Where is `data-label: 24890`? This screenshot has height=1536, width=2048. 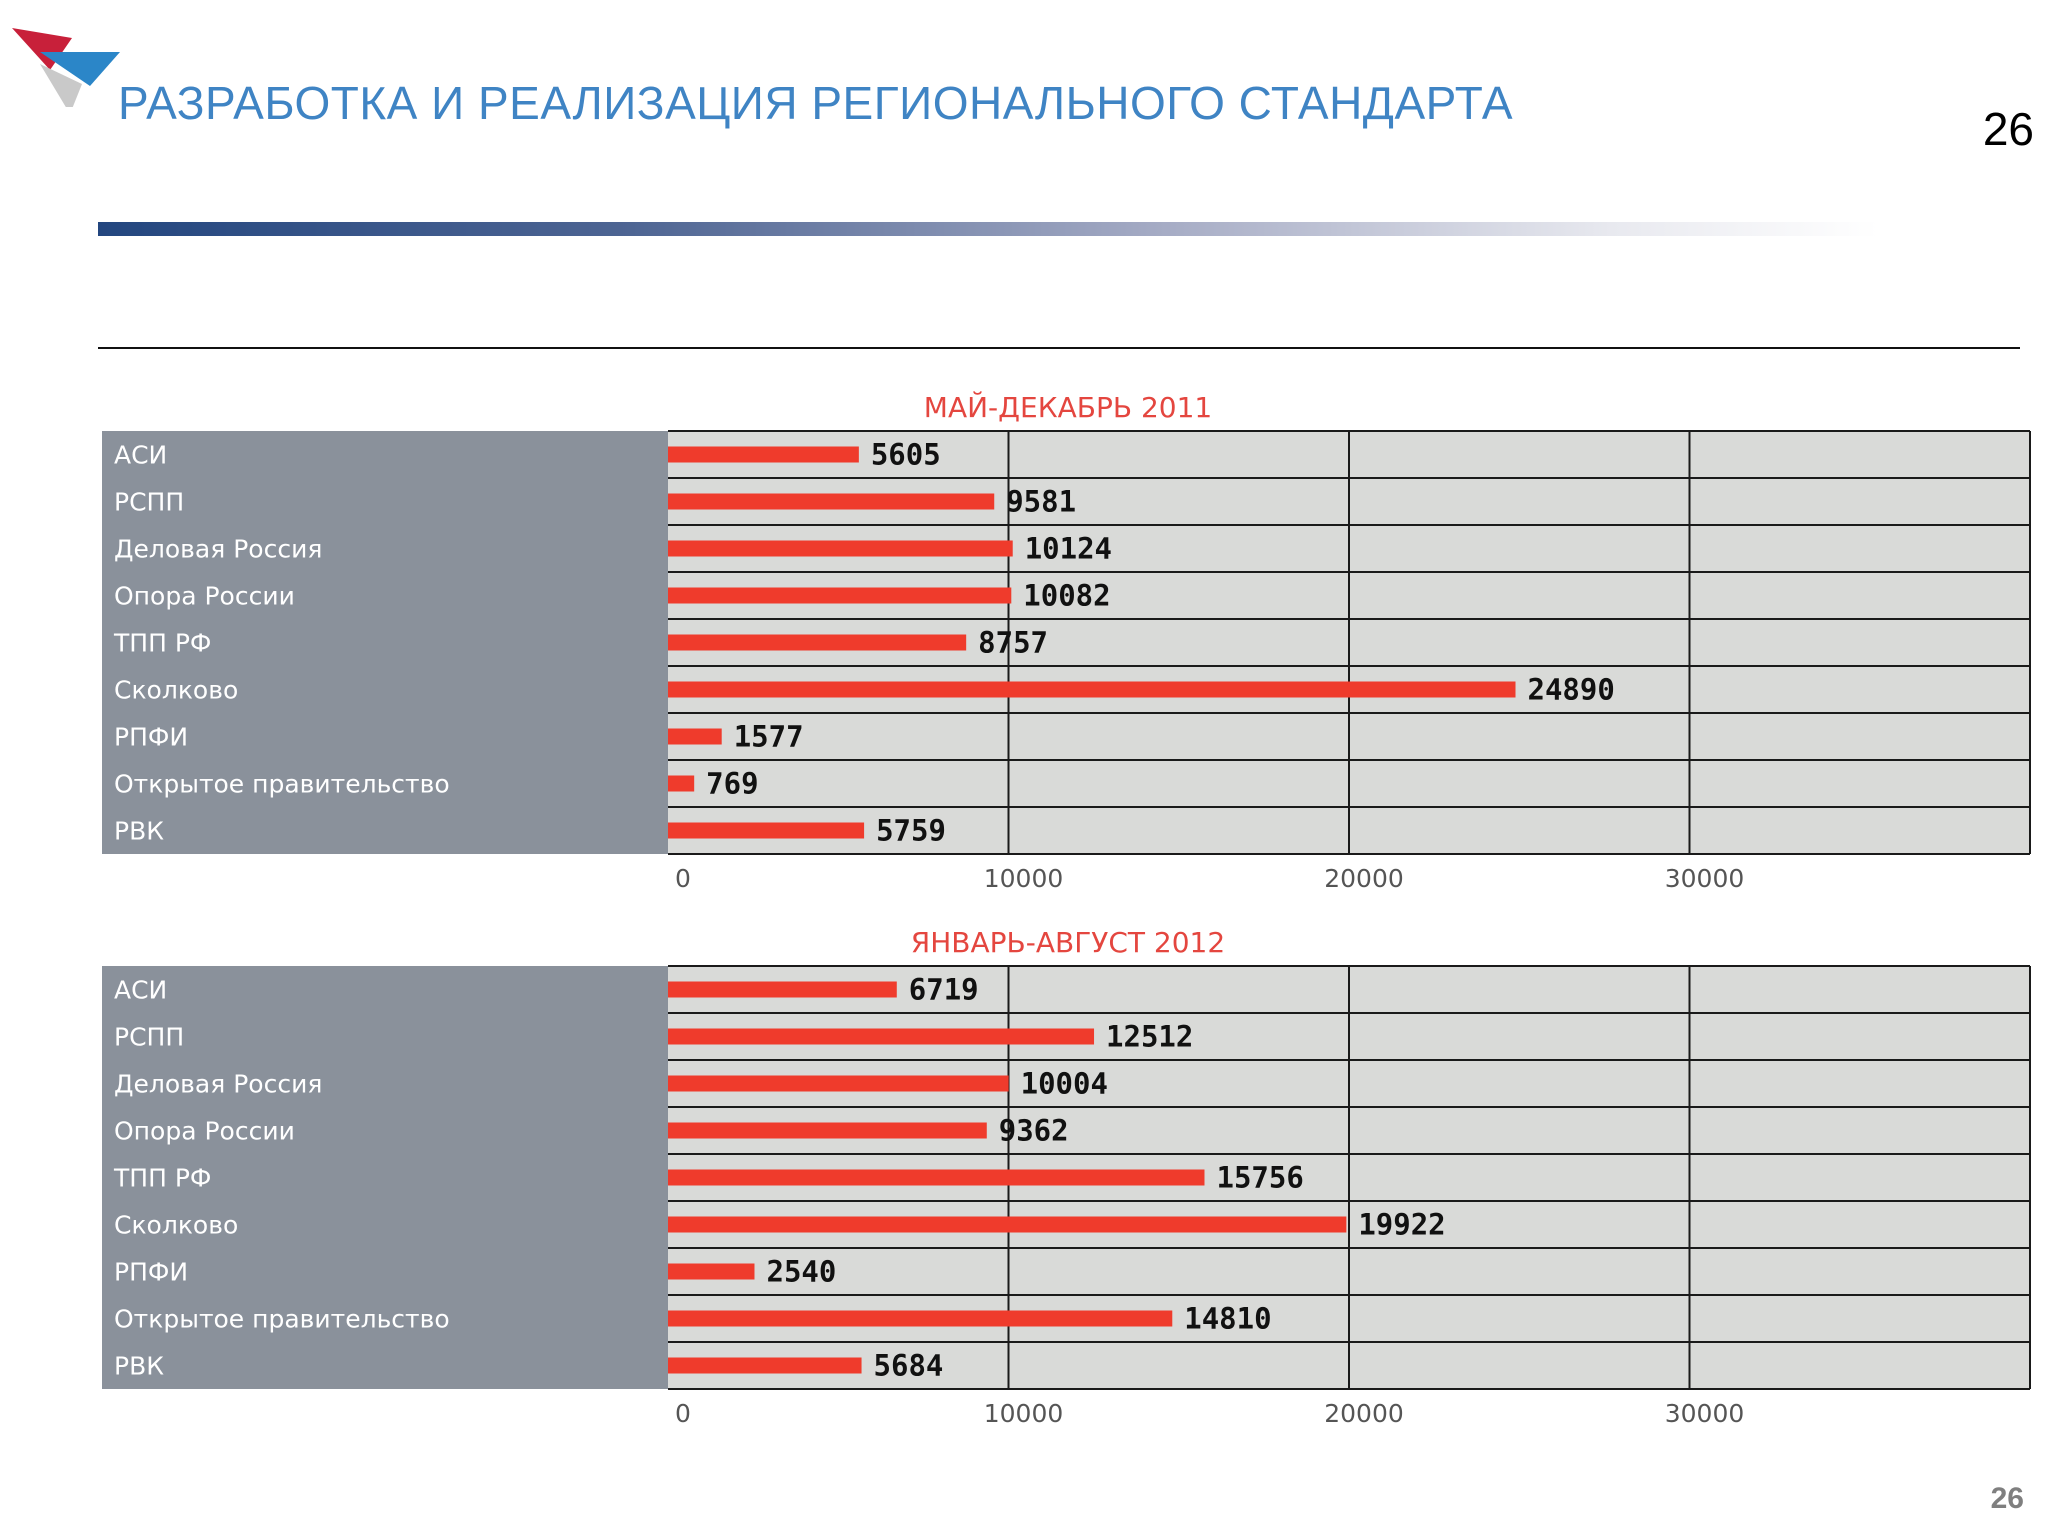 data-label: 24890 is located at coordinates (1571, 690).